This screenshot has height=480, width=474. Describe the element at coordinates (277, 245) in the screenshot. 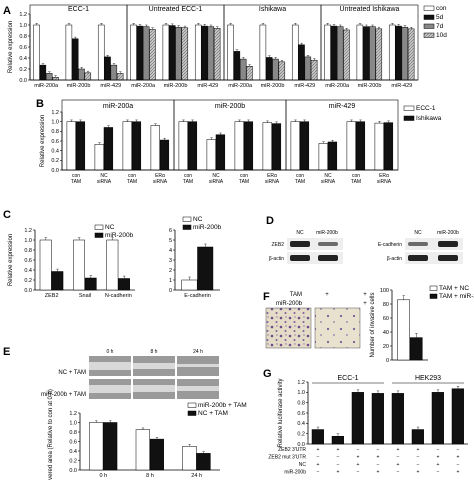

I see `blot-row-label: ZEB2` at that location.